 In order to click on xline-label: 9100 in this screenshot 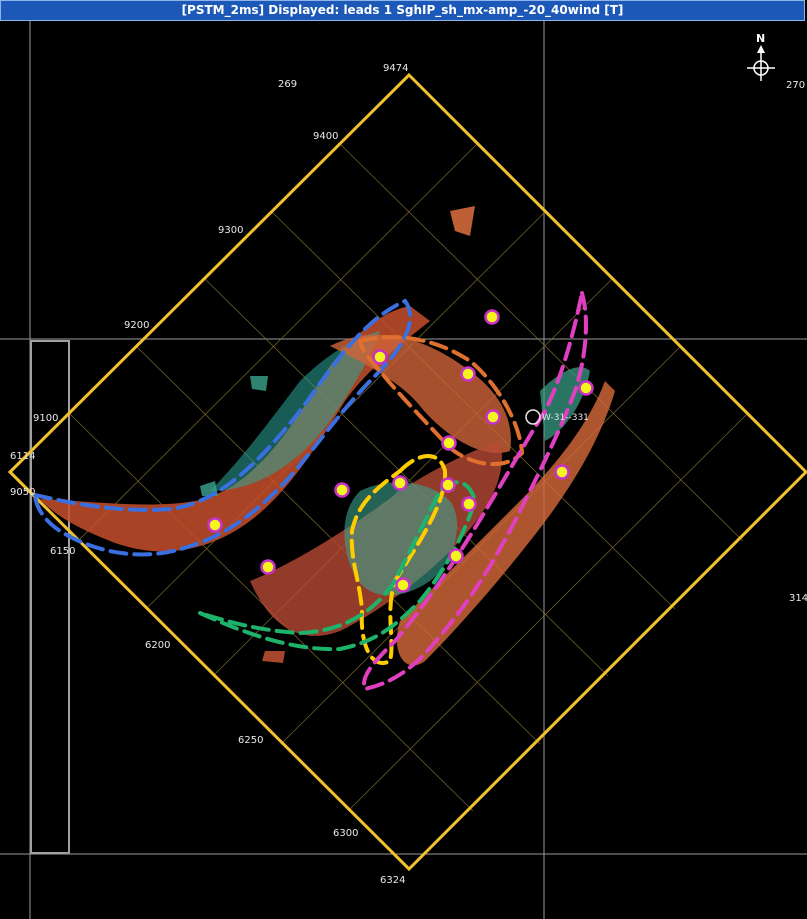, I will do `click(45, 418)`.